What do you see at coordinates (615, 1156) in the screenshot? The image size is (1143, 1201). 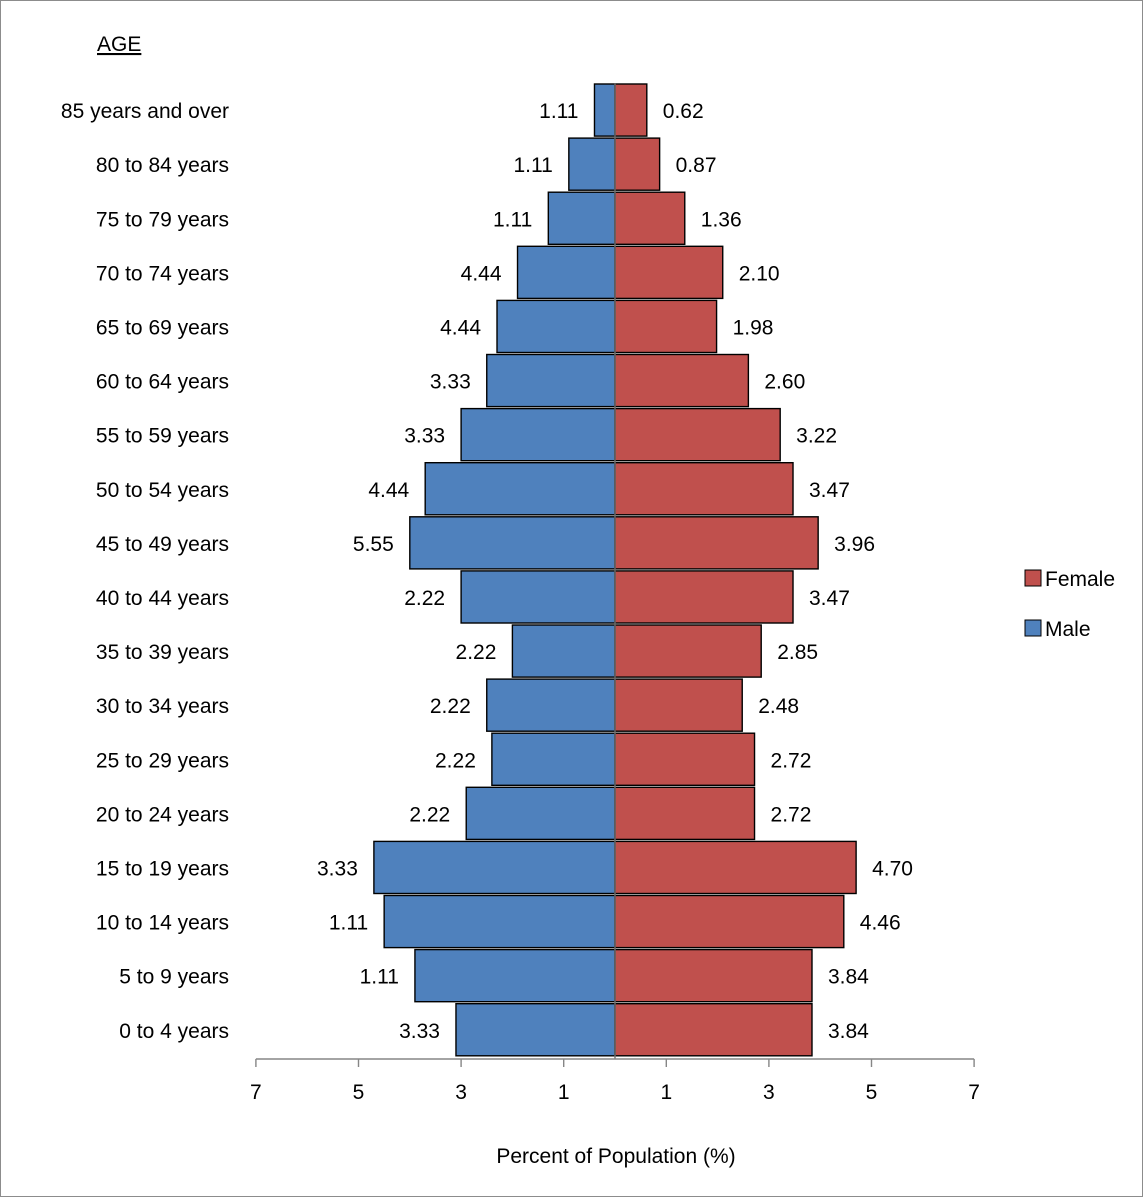 I see `x-axis-title: Percent of Population (%)` at bounding box center [615, 1156].